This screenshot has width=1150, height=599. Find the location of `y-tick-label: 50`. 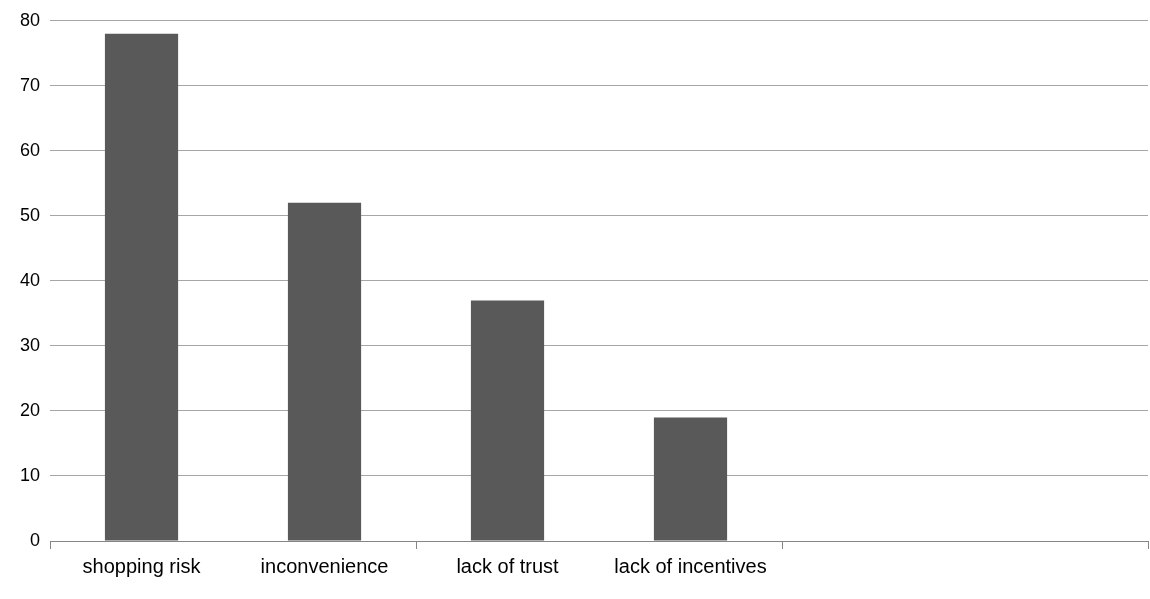

y-tick-label: 50 is located at coordinates (30, 214).